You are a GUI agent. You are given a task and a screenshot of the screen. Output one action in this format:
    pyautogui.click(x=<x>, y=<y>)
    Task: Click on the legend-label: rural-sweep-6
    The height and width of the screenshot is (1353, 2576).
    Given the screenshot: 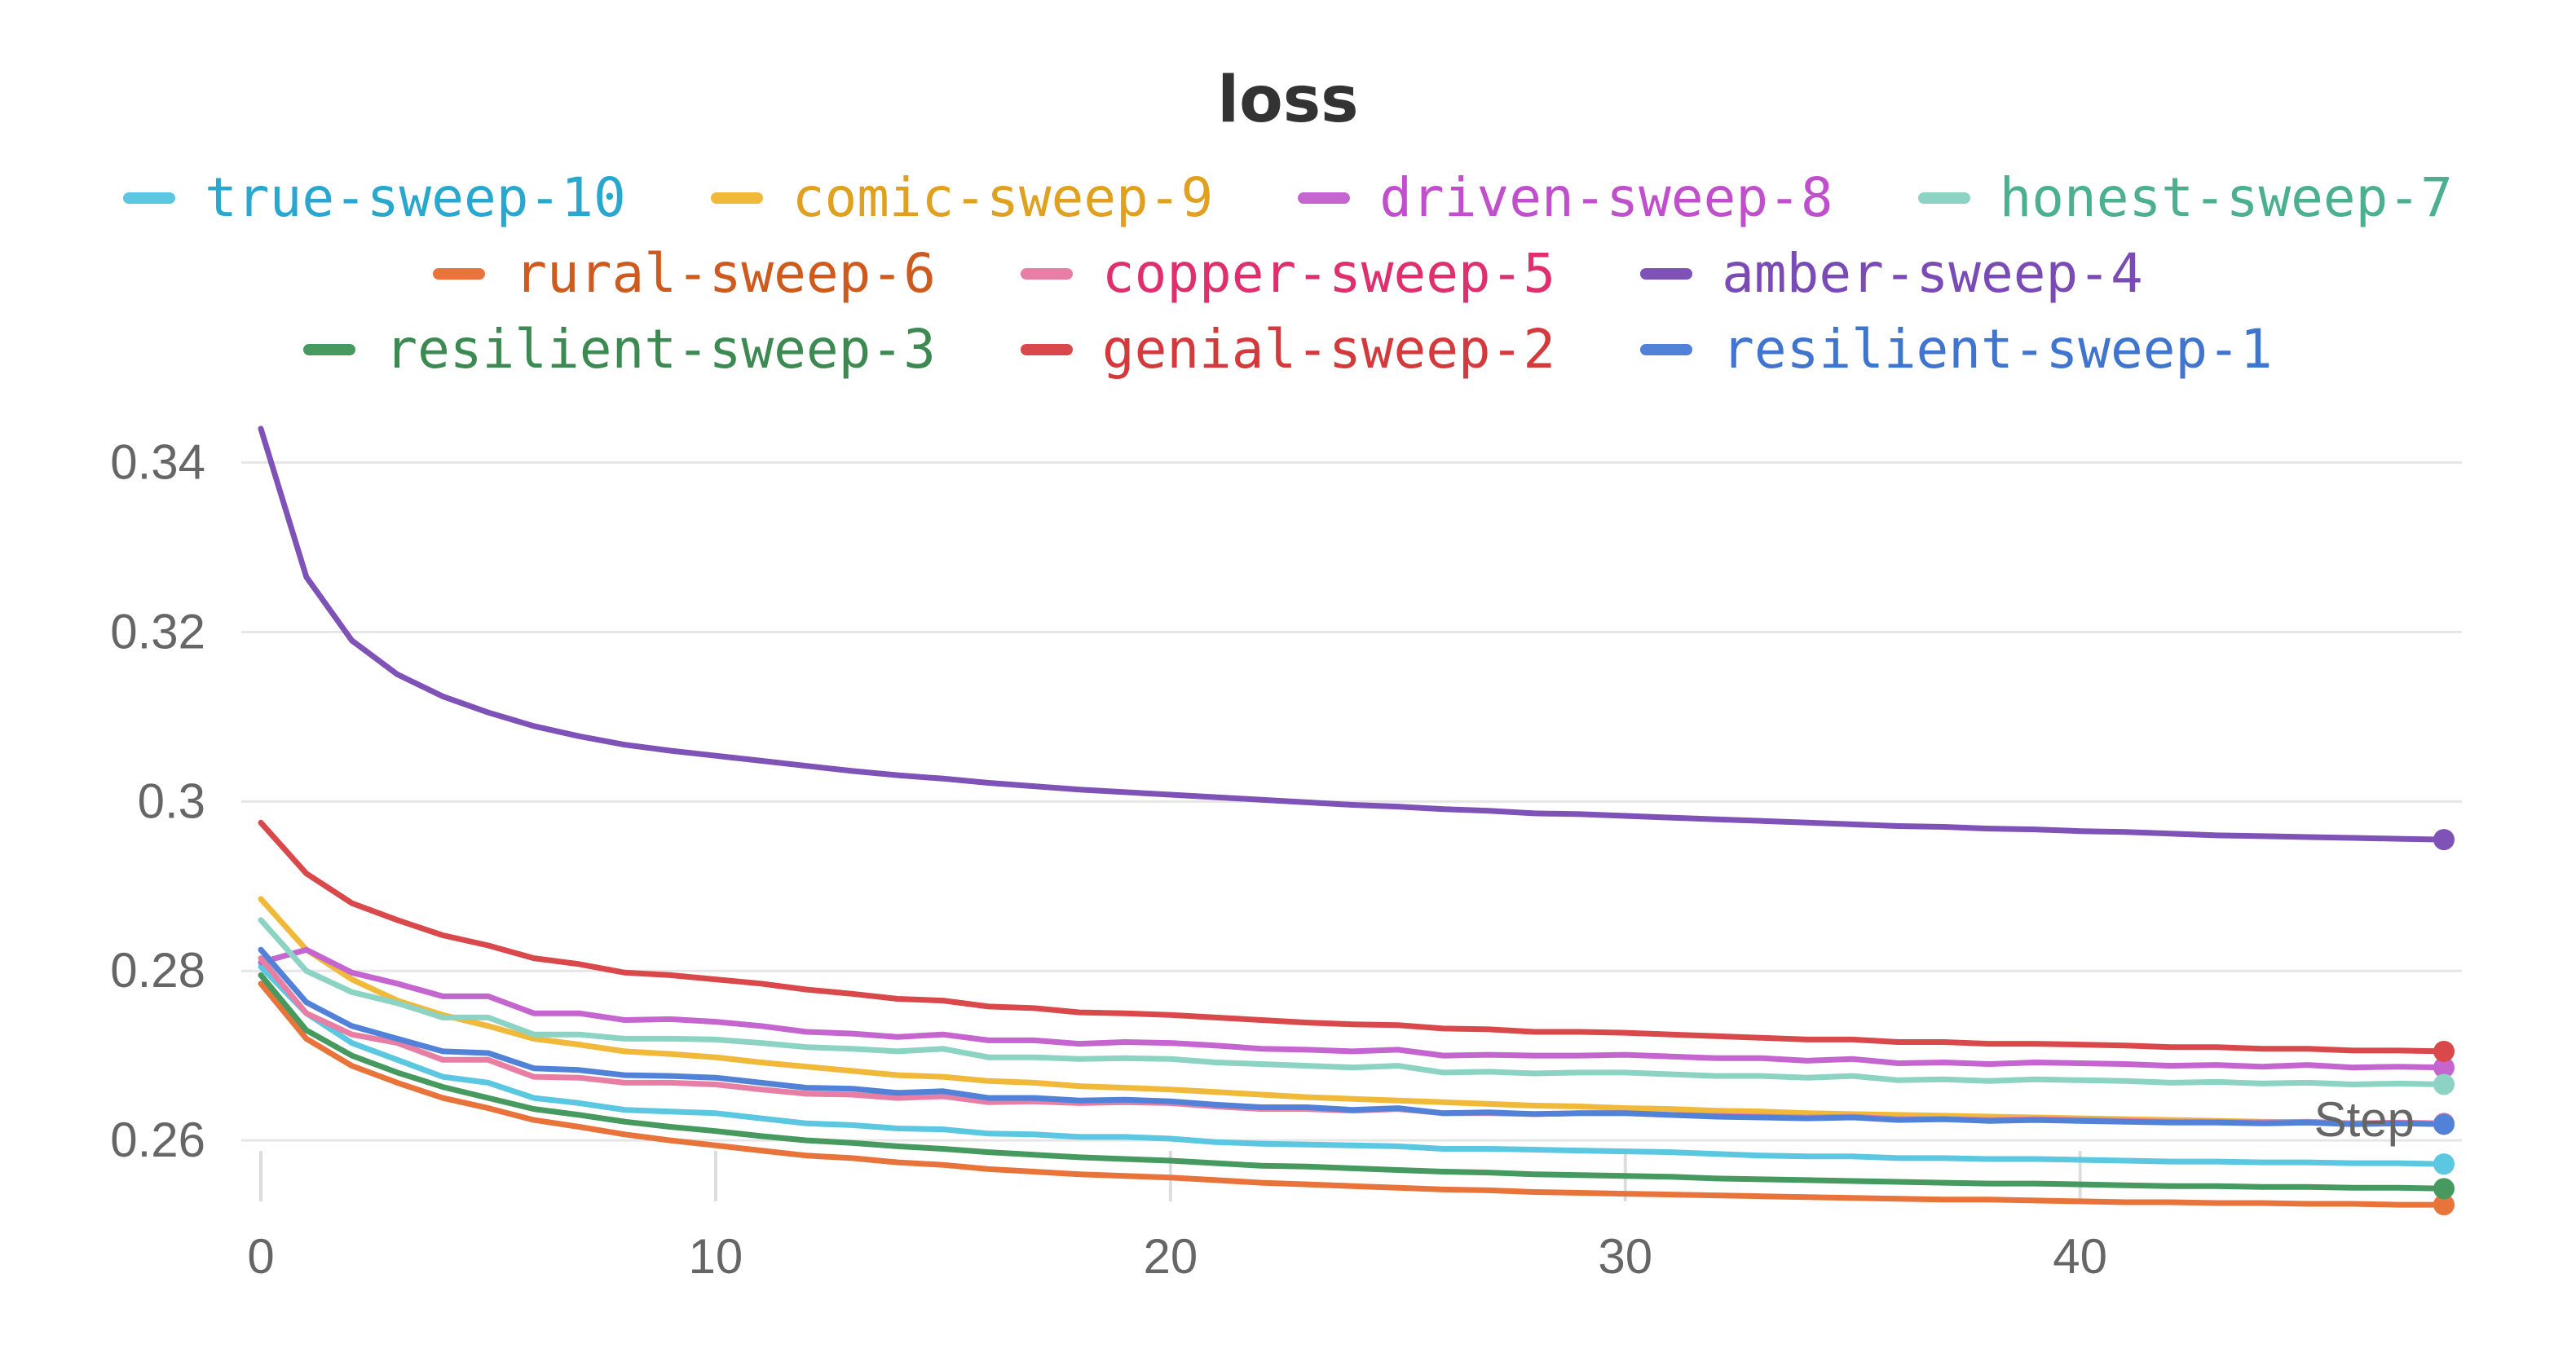 What is the action you would take?
    pyautogui.click(x=725, y=273)
    